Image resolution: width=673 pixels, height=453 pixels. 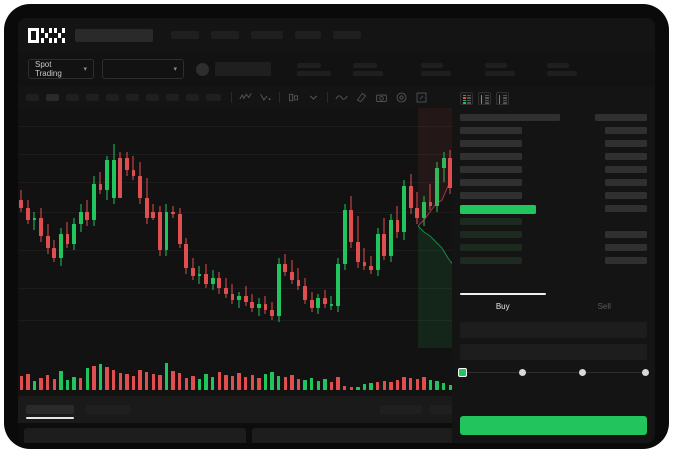 What do you see at coordinates (313, 97) in the screenshot?
I see `undo-icon` at bounding box center [313, 97].